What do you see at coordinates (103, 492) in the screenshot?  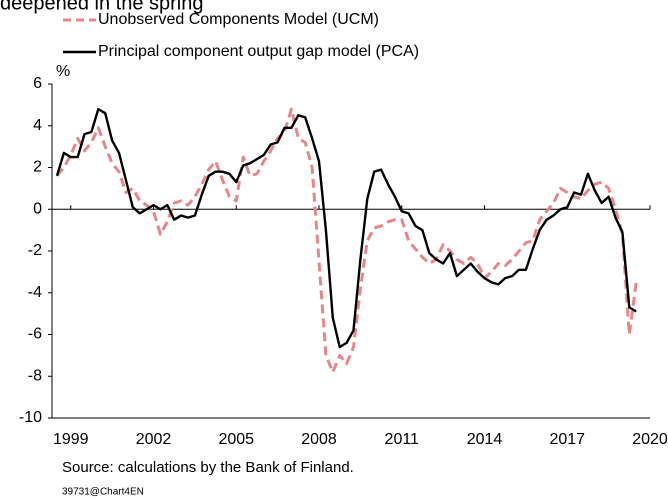 I see `chart-id: 39731@Chart4EN` at bounding box center [103, 492].